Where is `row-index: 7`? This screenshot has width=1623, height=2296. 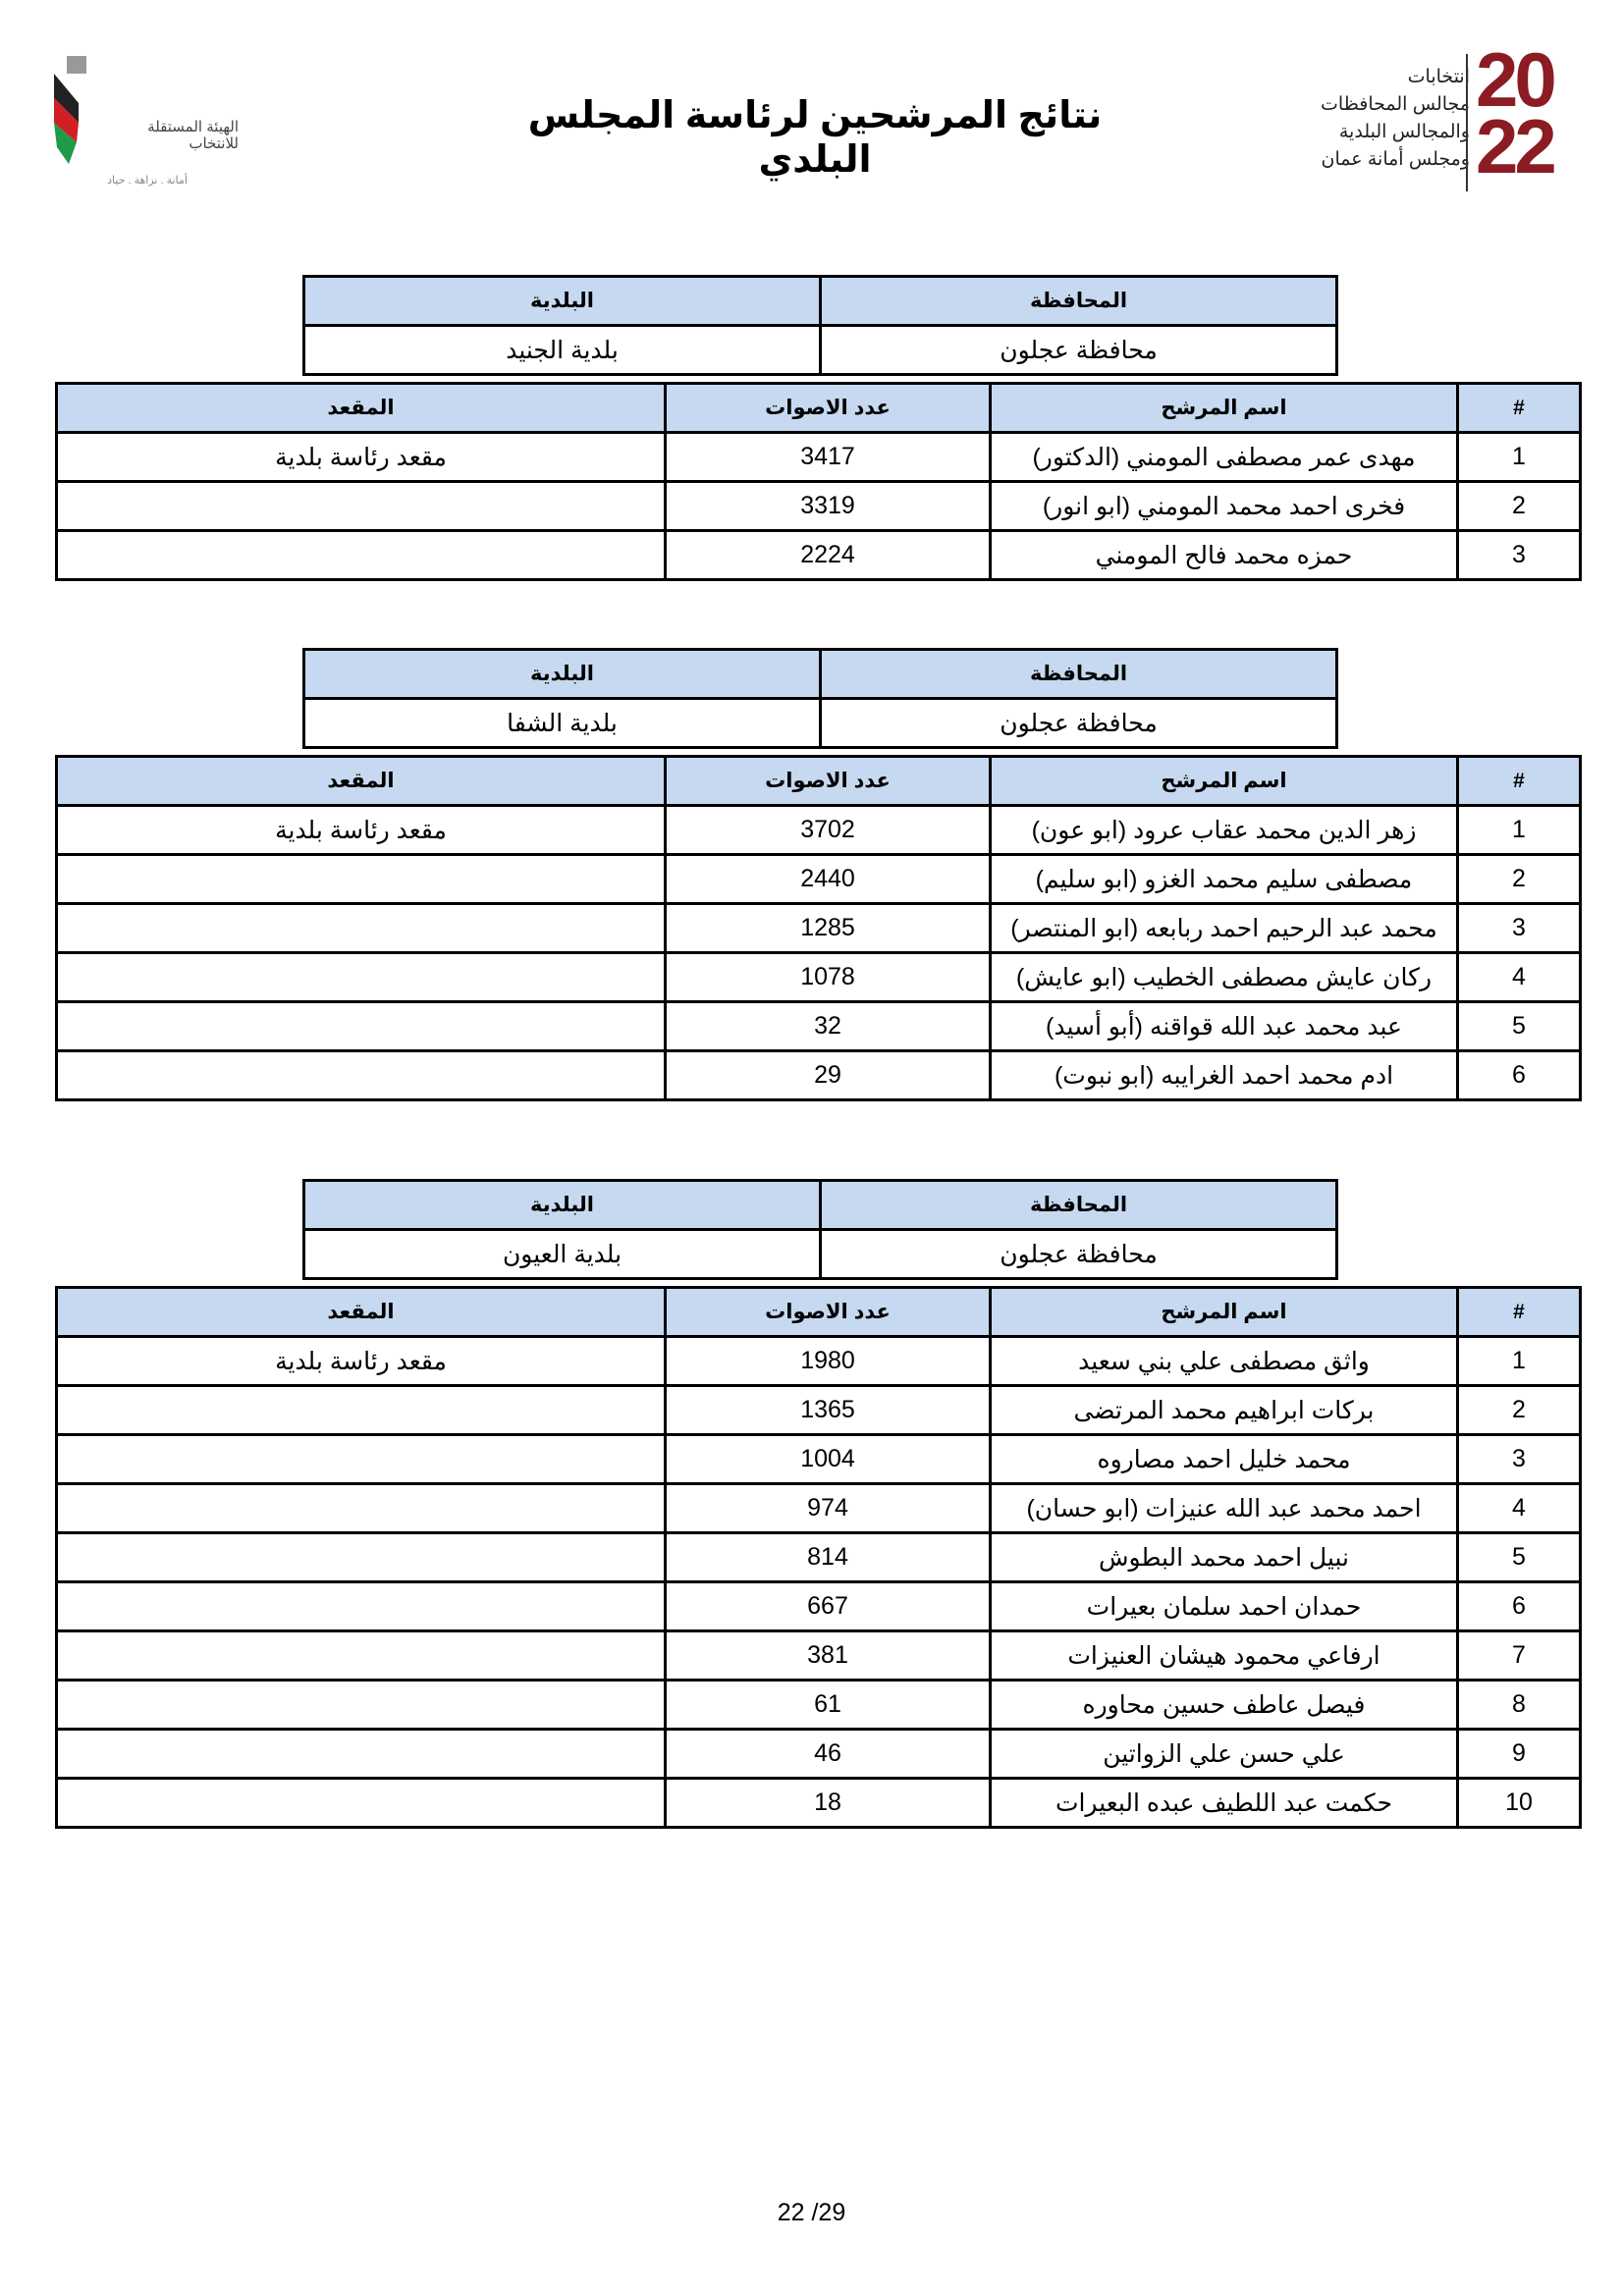 row-index: 7 is located at coordinates (1519, 1655).